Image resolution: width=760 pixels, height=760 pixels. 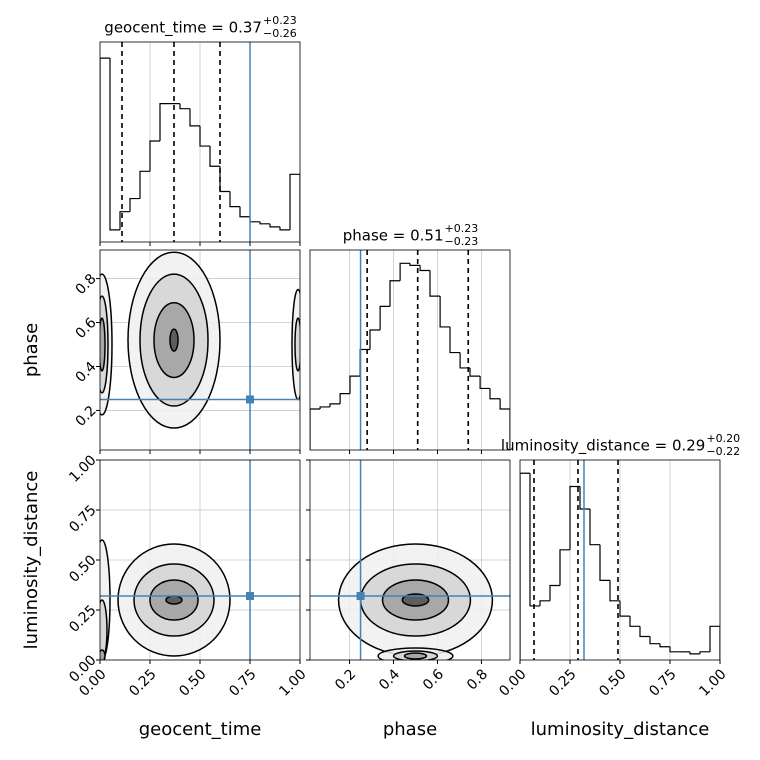 I want to click on x-axis-label: phase, so click(x=410, y=729).